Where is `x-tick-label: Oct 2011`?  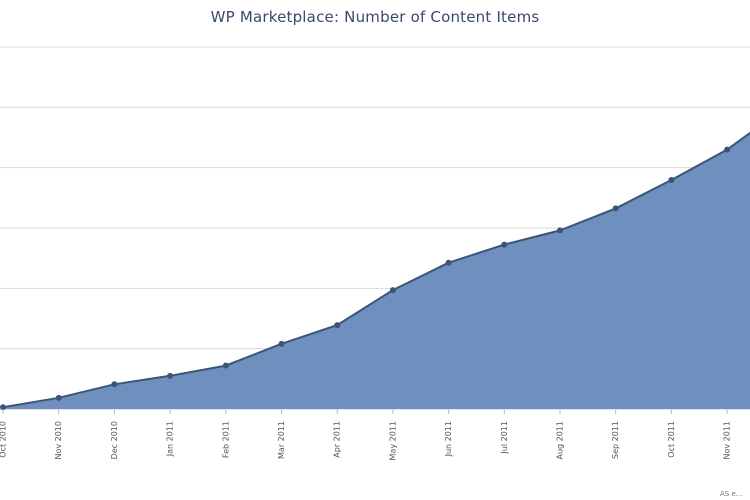
x-tick-label: Oct 2011 is located at coordinates (671, 439).